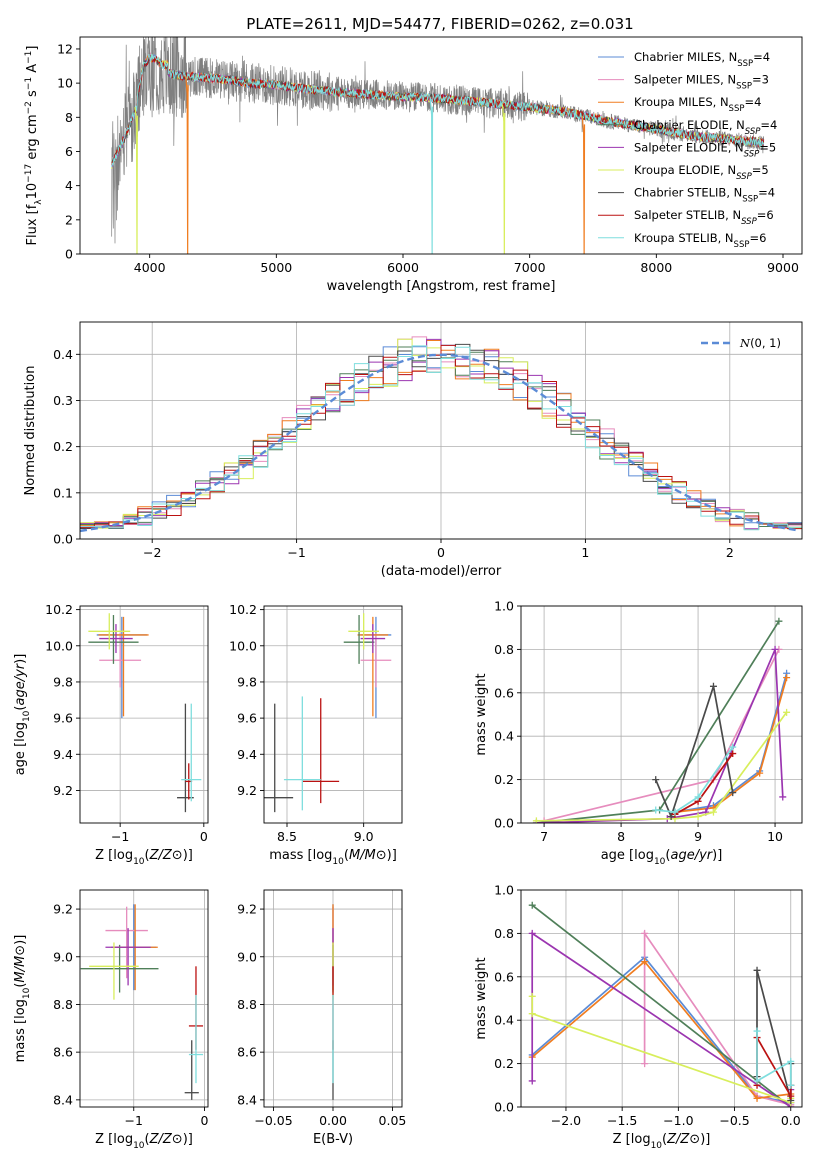 This screenshot has width=819, height=1170. I want to click on legend-label: Chabrier MILES, NSSP=4, so click(702, 59).